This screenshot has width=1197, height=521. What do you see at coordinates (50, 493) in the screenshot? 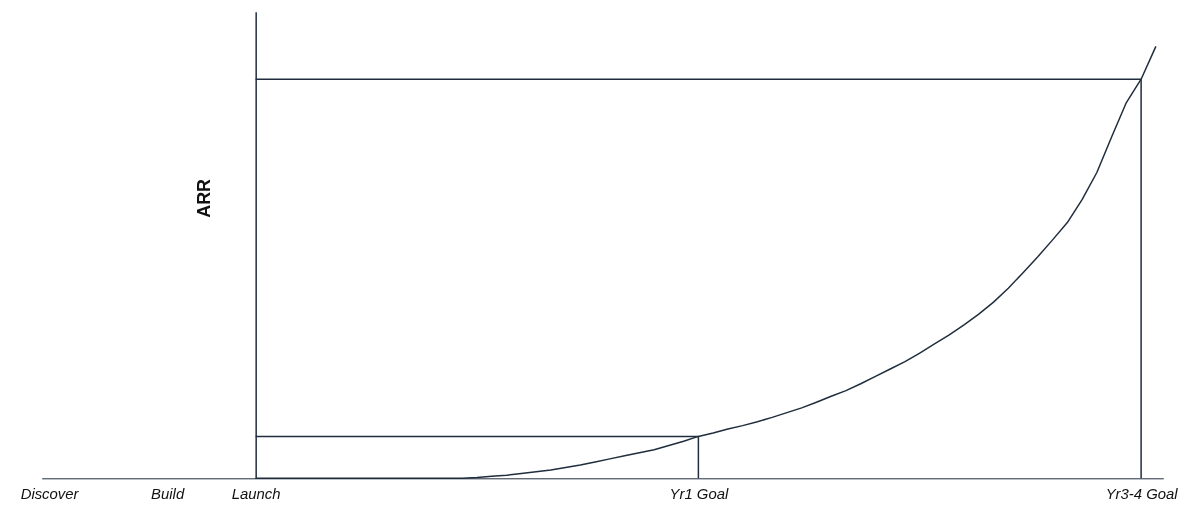
I see `x-tick-label: Discover` at bounding box center [50, 493].